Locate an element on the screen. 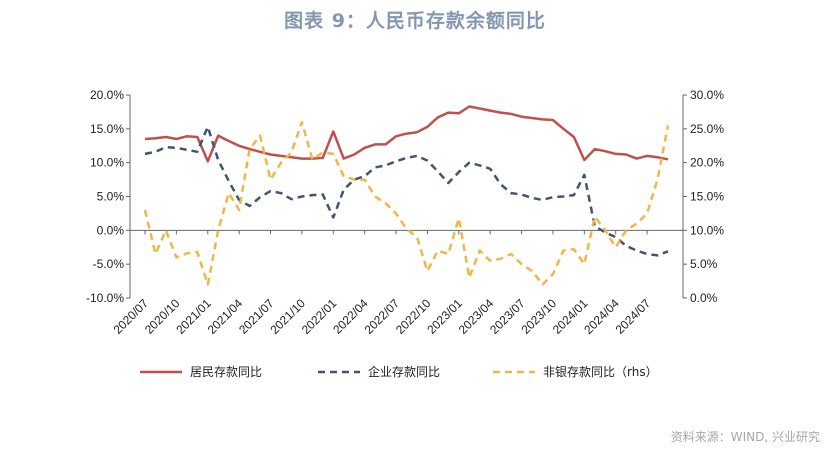  left-tick-label: 10.0% is located at coordinates (107, 163).